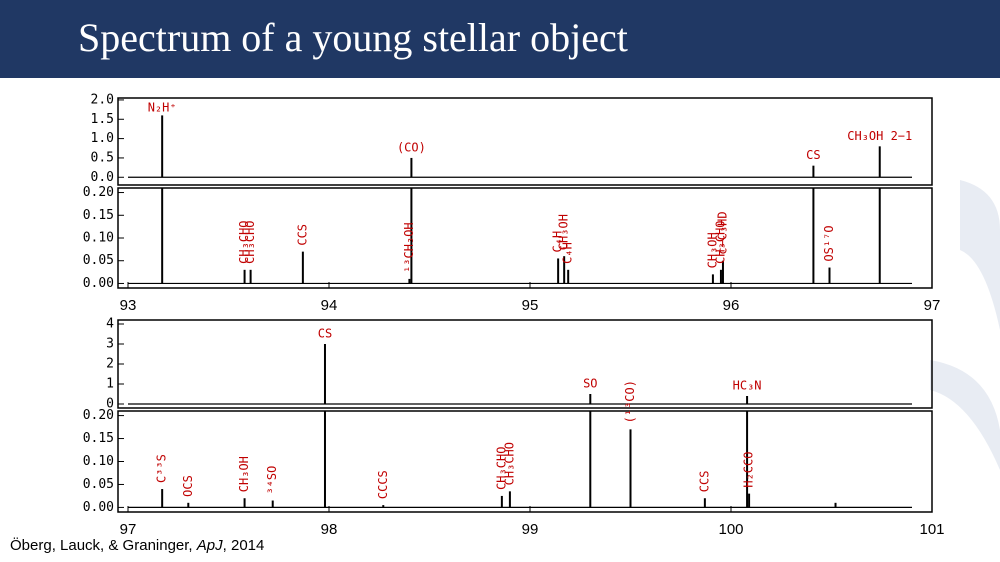 This screenshot has width=1000, height=562. What do you see at coordinates (590, 384) in the screenshot?
I see `line-label: SO` at bounding box center [590, 384].